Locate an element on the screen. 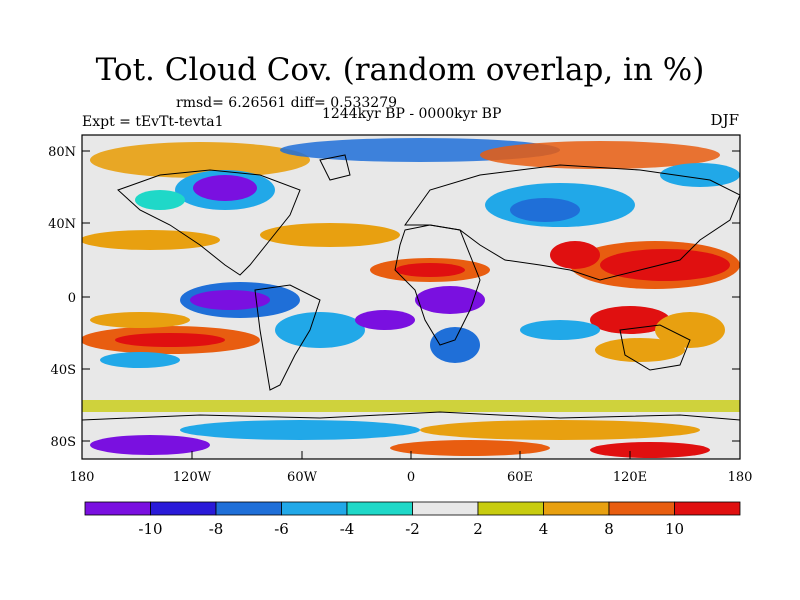 The width and height of the screenshot is (800, 600). colorbar-label: -2 is located at coordinates (412, 529).